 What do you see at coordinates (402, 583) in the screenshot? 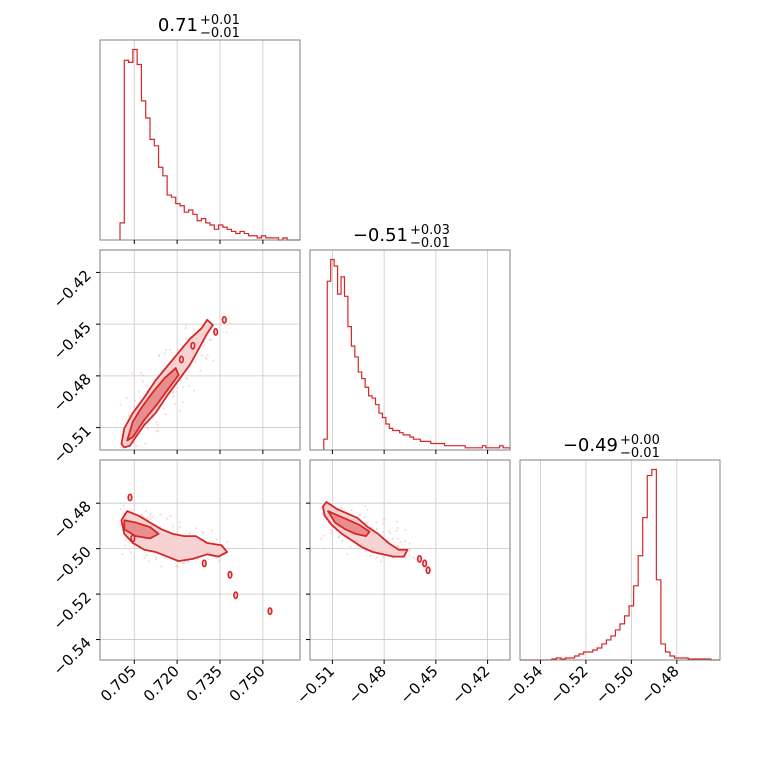
I see `joint-panel-2: −0.51 −0.48 −0.45 −0.42` at bounding box center [402, 583].